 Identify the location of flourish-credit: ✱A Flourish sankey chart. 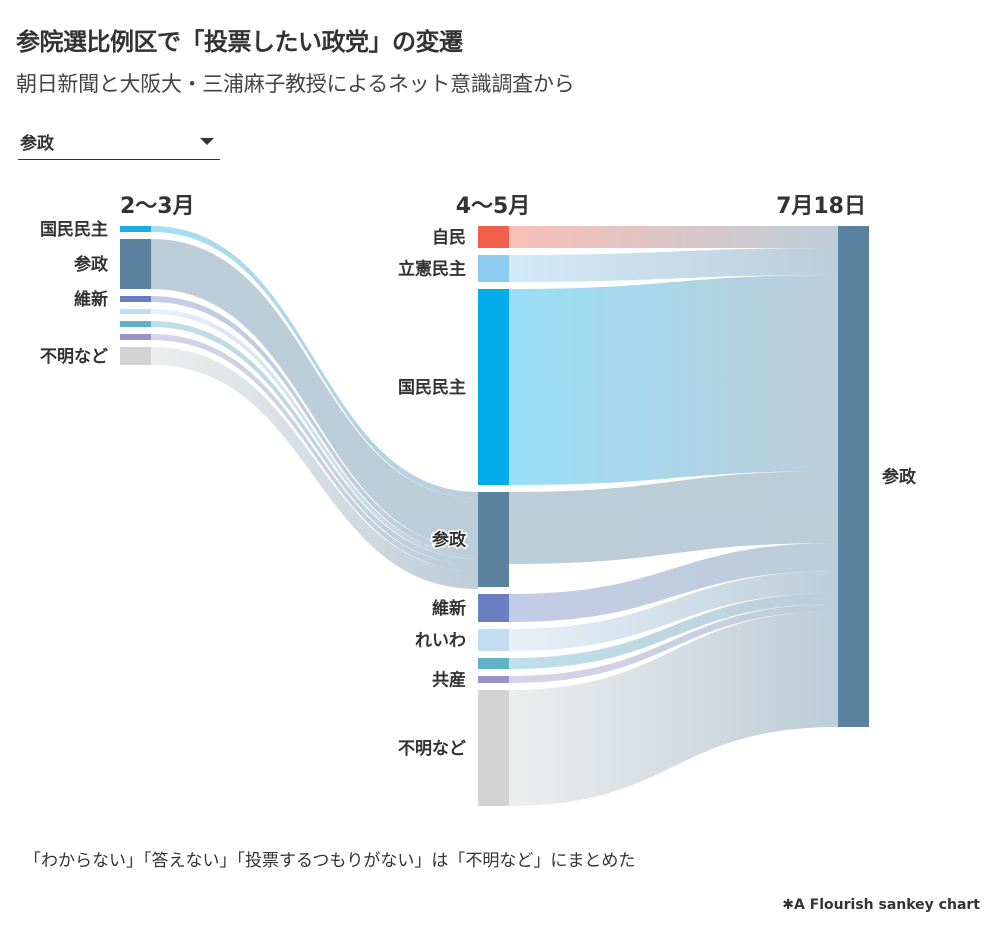
(881, 905).